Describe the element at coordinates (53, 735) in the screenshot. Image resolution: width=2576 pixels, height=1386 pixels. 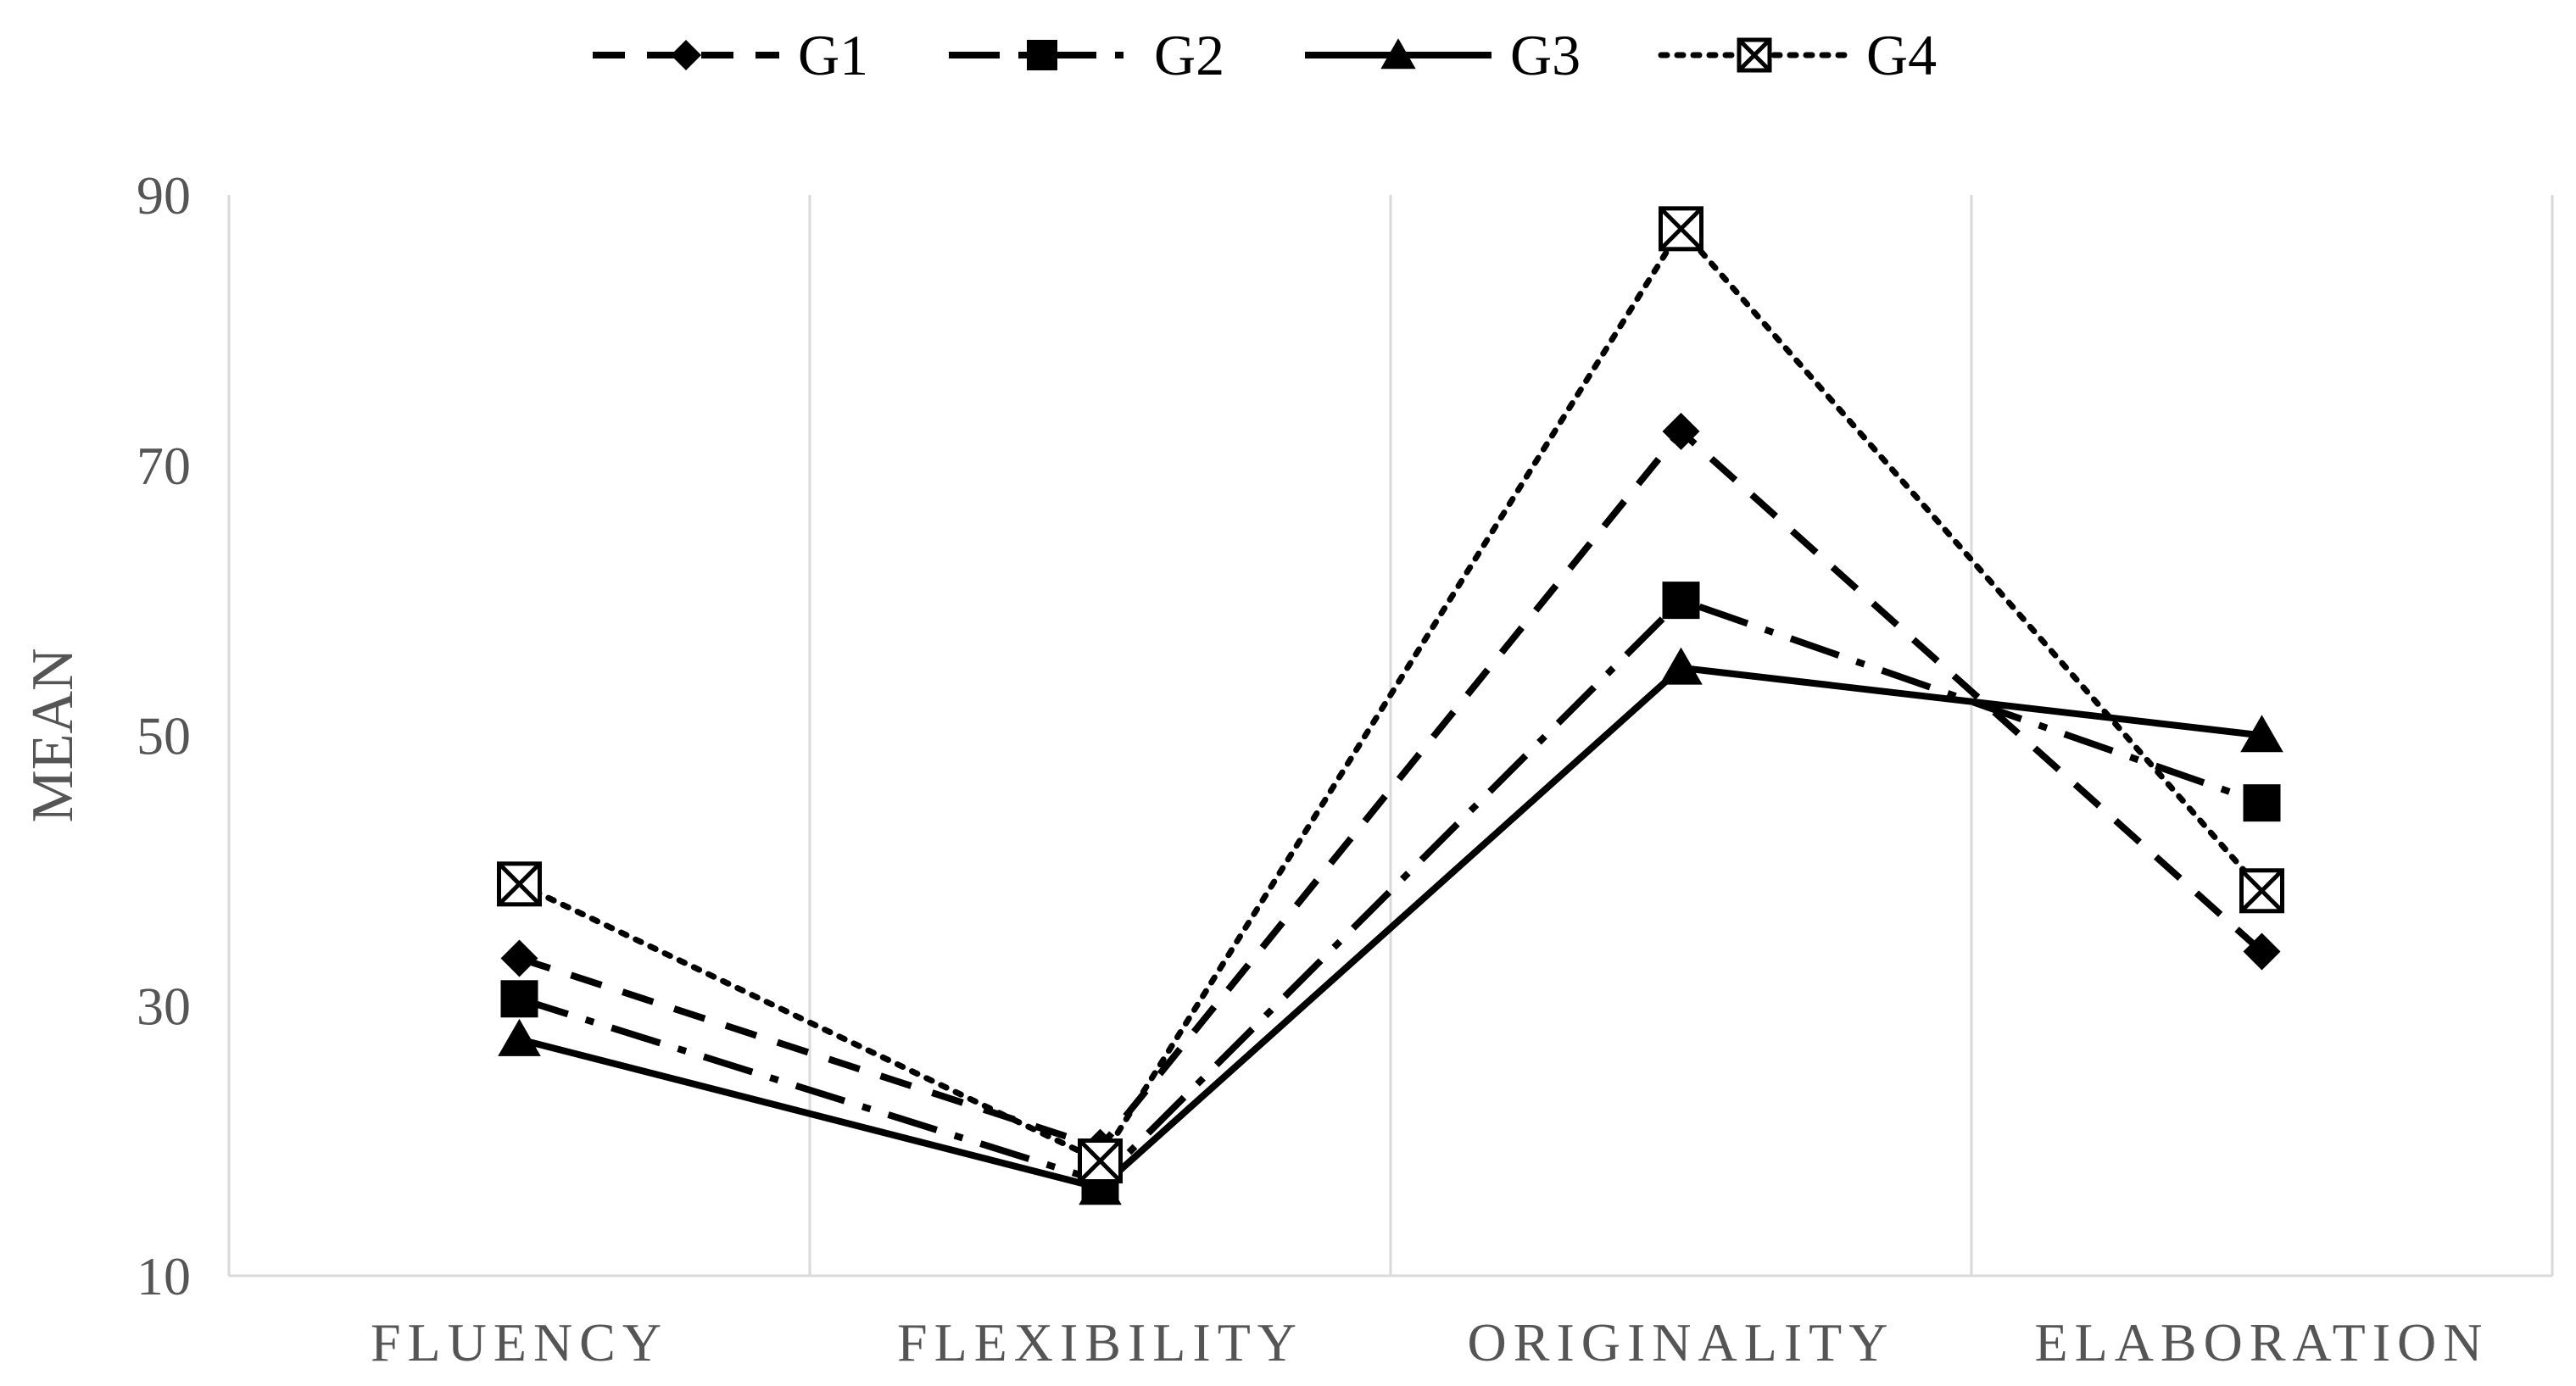
I see `y-axis-title: MEAN` at that location.